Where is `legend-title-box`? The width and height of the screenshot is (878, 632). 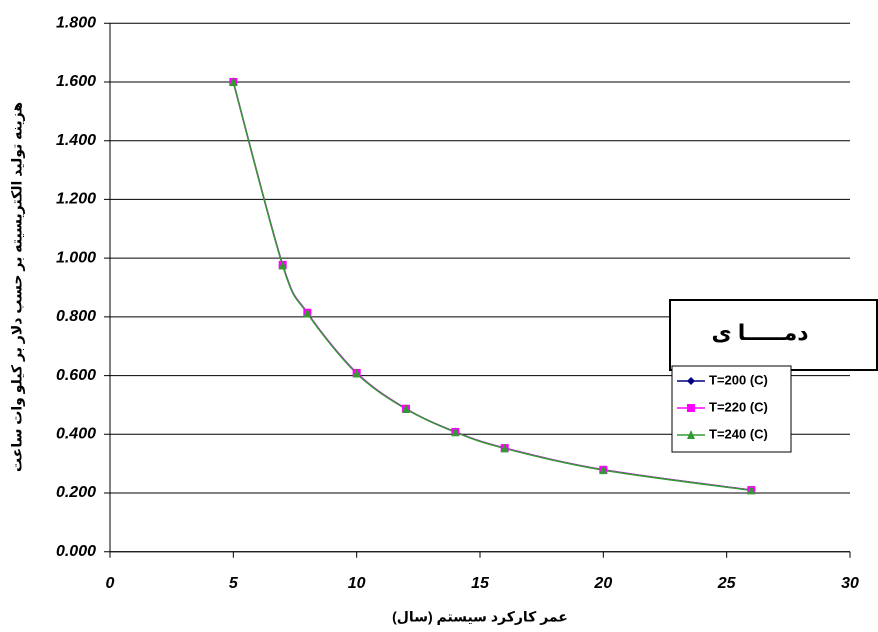
legend-title-box is located at coordinates (773, 335).